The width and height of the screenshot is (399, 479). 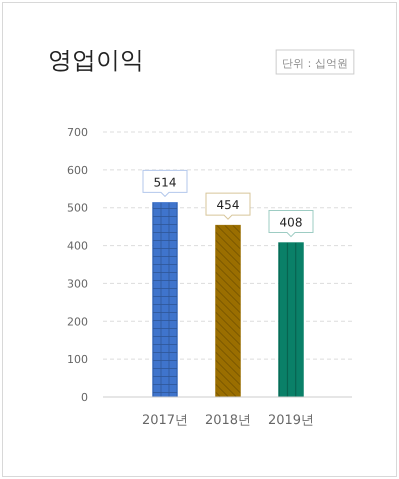 I want to click on y-tick-label: 100, so click(x=77, y=359).